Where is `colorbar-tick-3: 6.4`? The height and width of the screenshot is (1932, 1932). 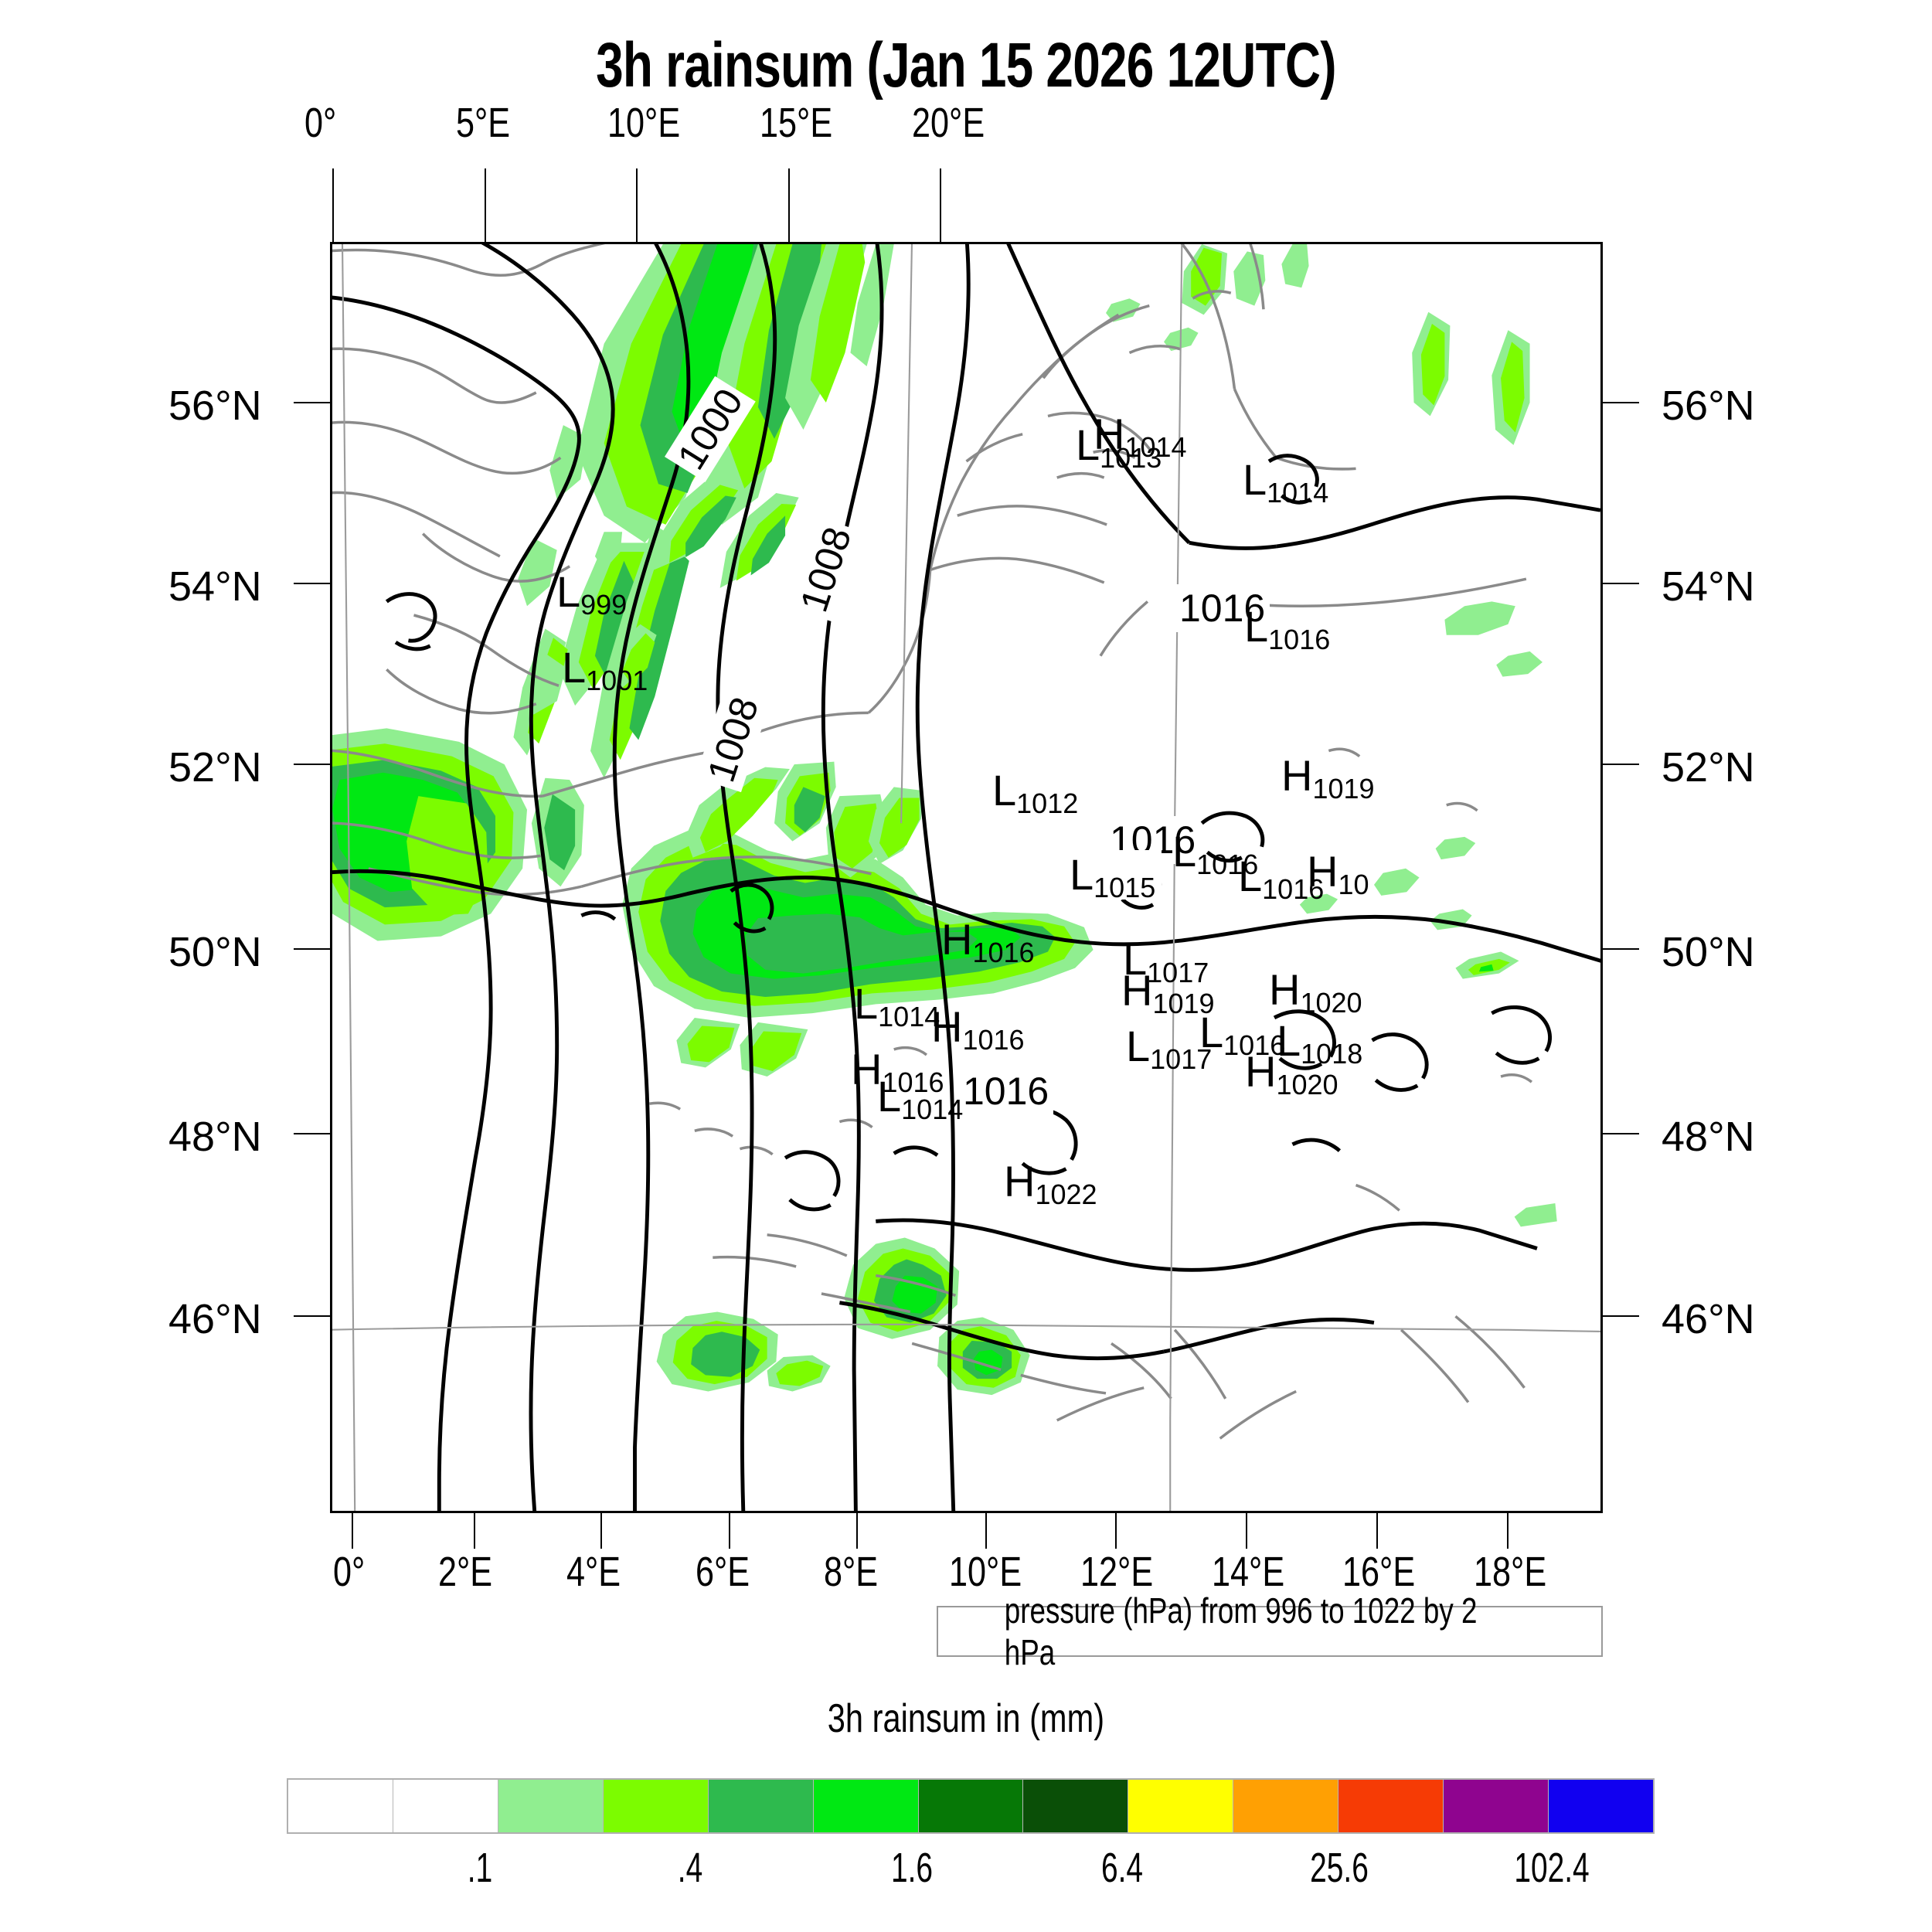 colorbar-tick-3: 6.4 is located at coordinates (1122, 1868).